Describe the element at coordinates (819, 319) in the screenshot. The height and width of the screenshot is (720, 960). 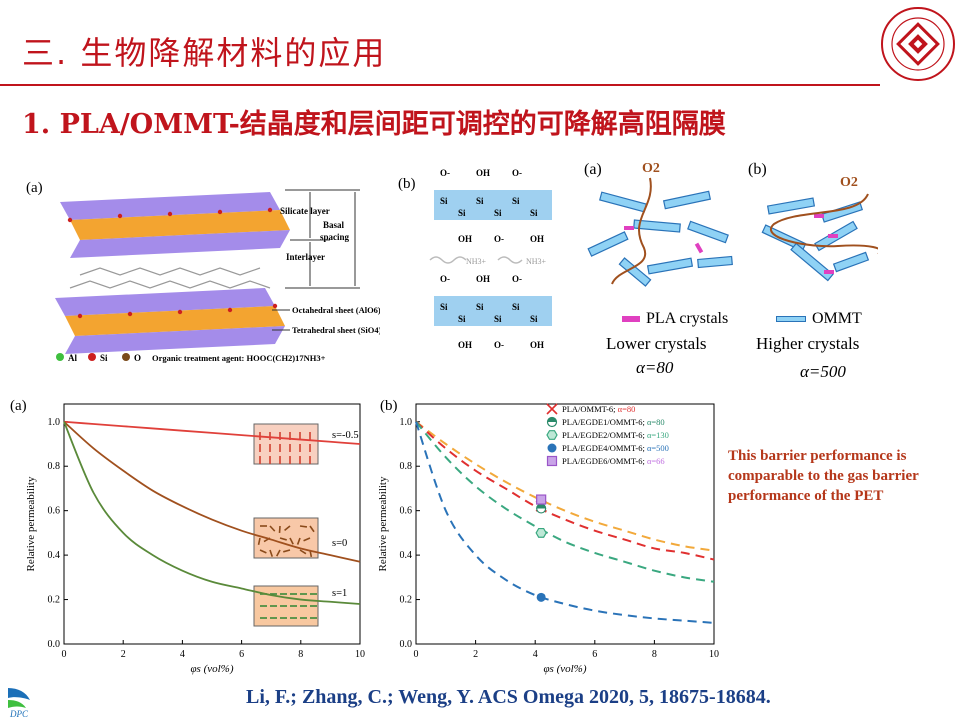
I see `legend-ommt: OMMT` at that location.